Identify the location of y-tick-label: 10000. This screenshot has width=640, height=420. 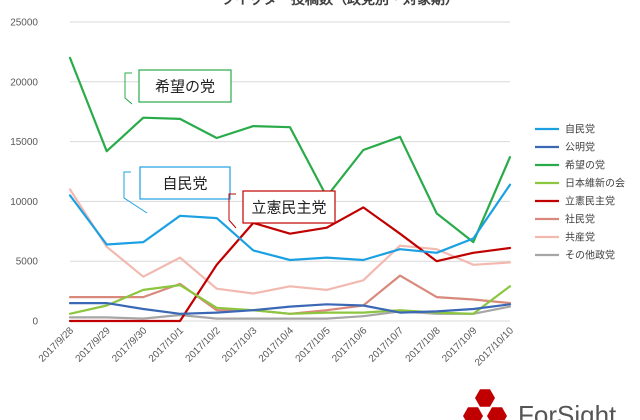
(24, 202).